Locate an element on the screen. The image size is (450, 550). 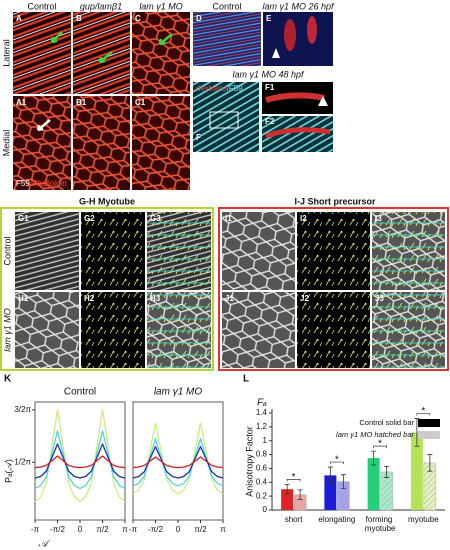
column-header: Control is located at coordinates (41, 6).